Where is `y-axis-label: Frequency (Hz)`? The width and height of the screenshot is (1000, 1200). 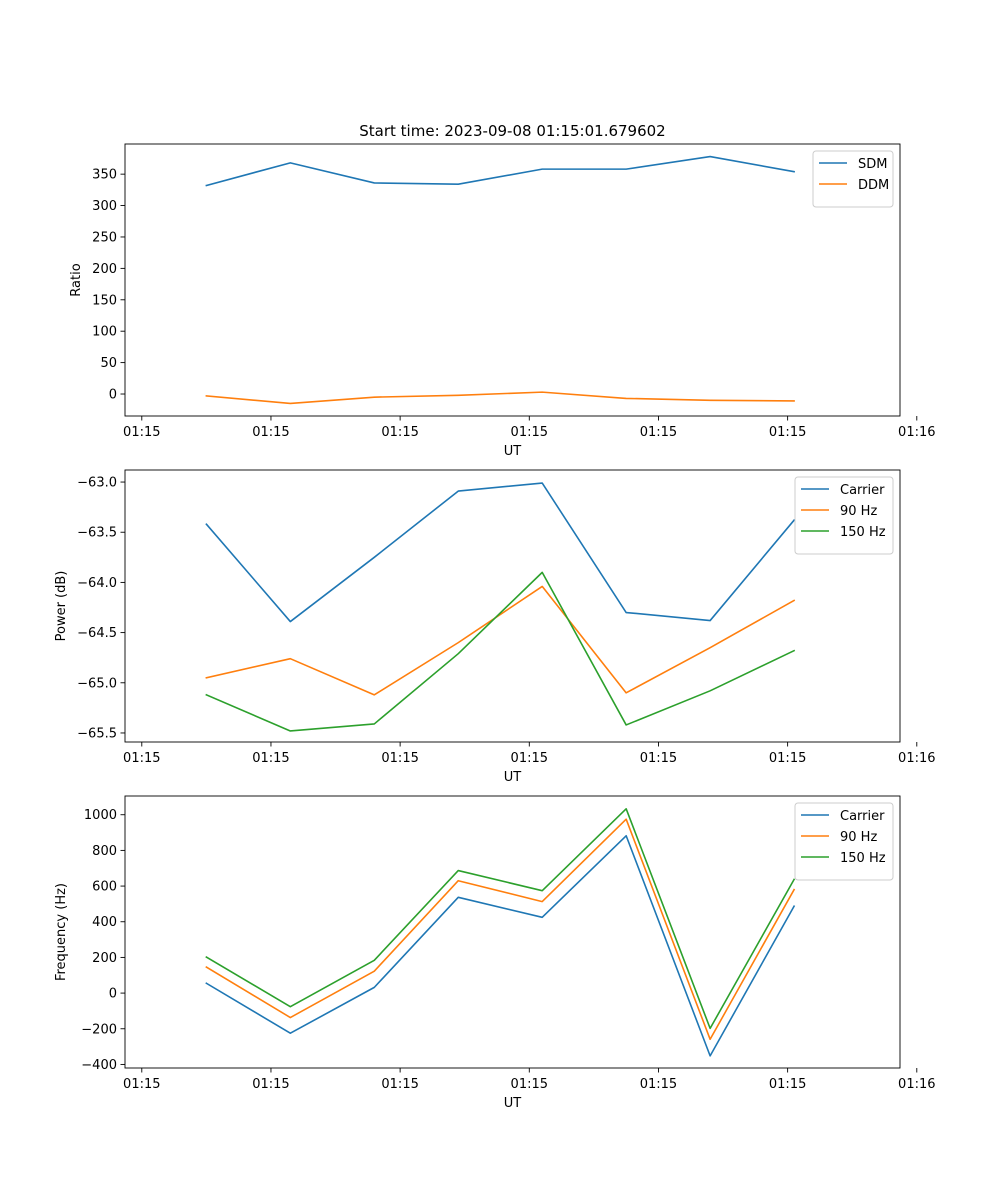
y-axis-label: Frequency (Hz) is located at coordinates (61, 932).